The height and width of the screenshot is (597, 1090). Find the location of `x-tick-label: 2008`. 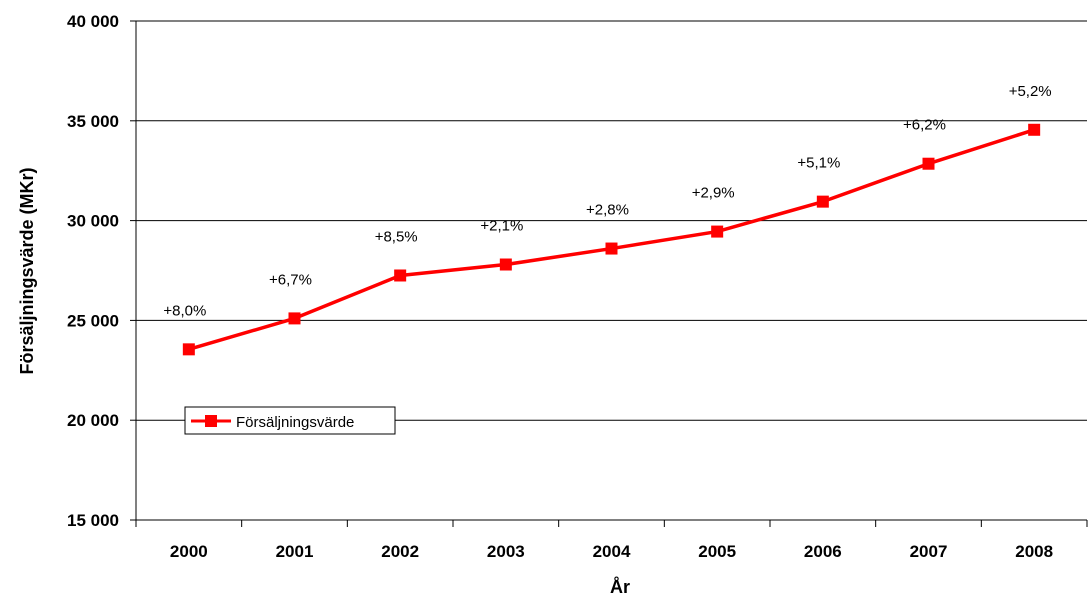

x-tick-label: 2008 is located at coordinates (1034, 551).